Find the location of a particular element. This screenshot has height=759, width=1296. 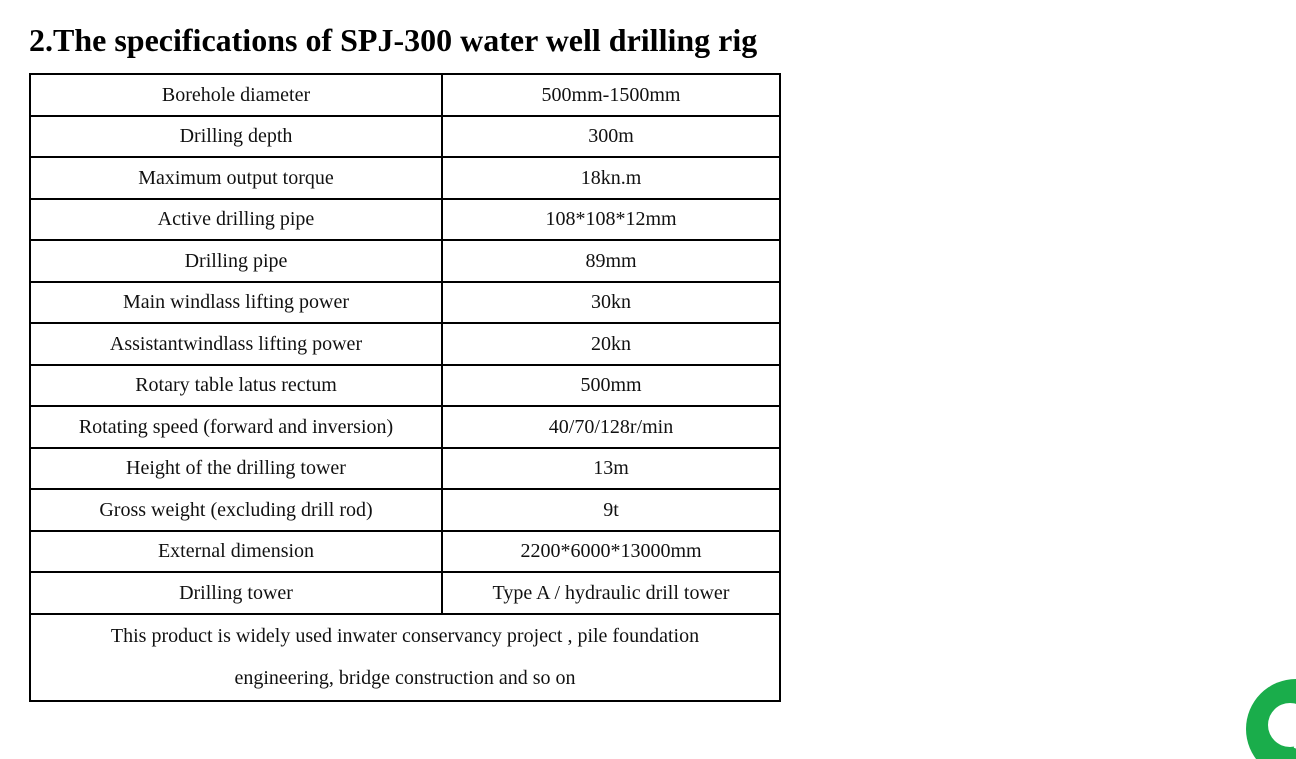

table-row: Borehole diameter 500mm-1500mm is located at coordinates (405, 95).